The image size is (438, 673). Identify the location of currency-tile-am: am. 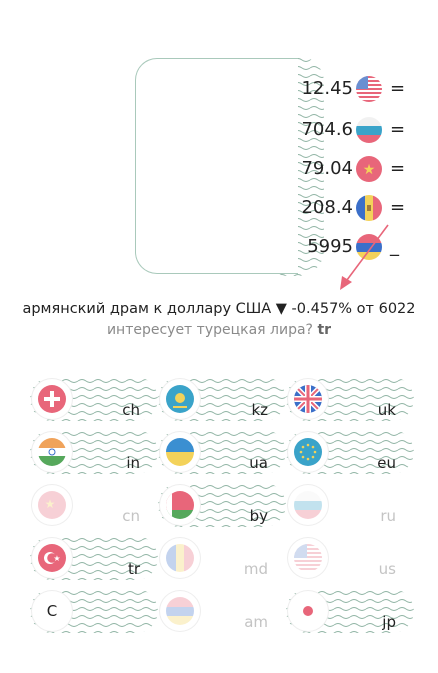
(222, 611).